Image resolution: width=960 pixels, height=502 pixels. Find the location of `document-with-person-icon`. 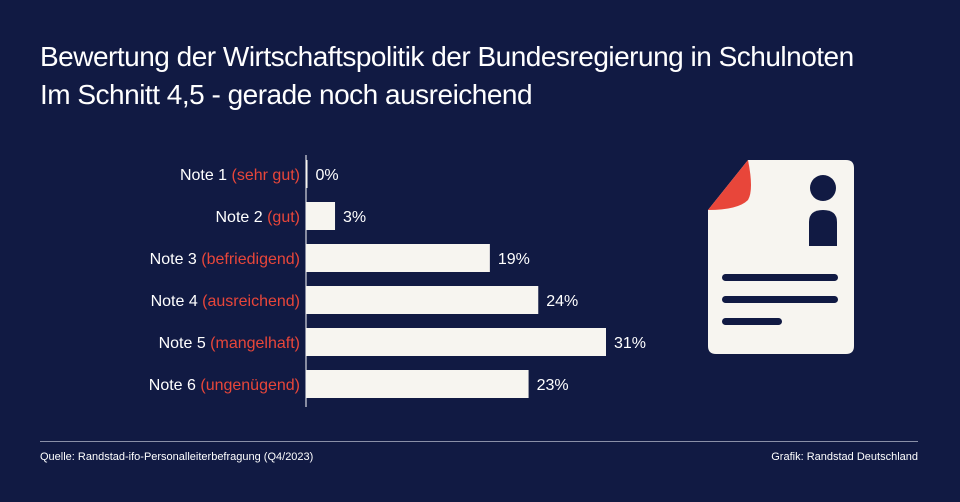

document-with-person-icon is located at coordinates (781, 257).